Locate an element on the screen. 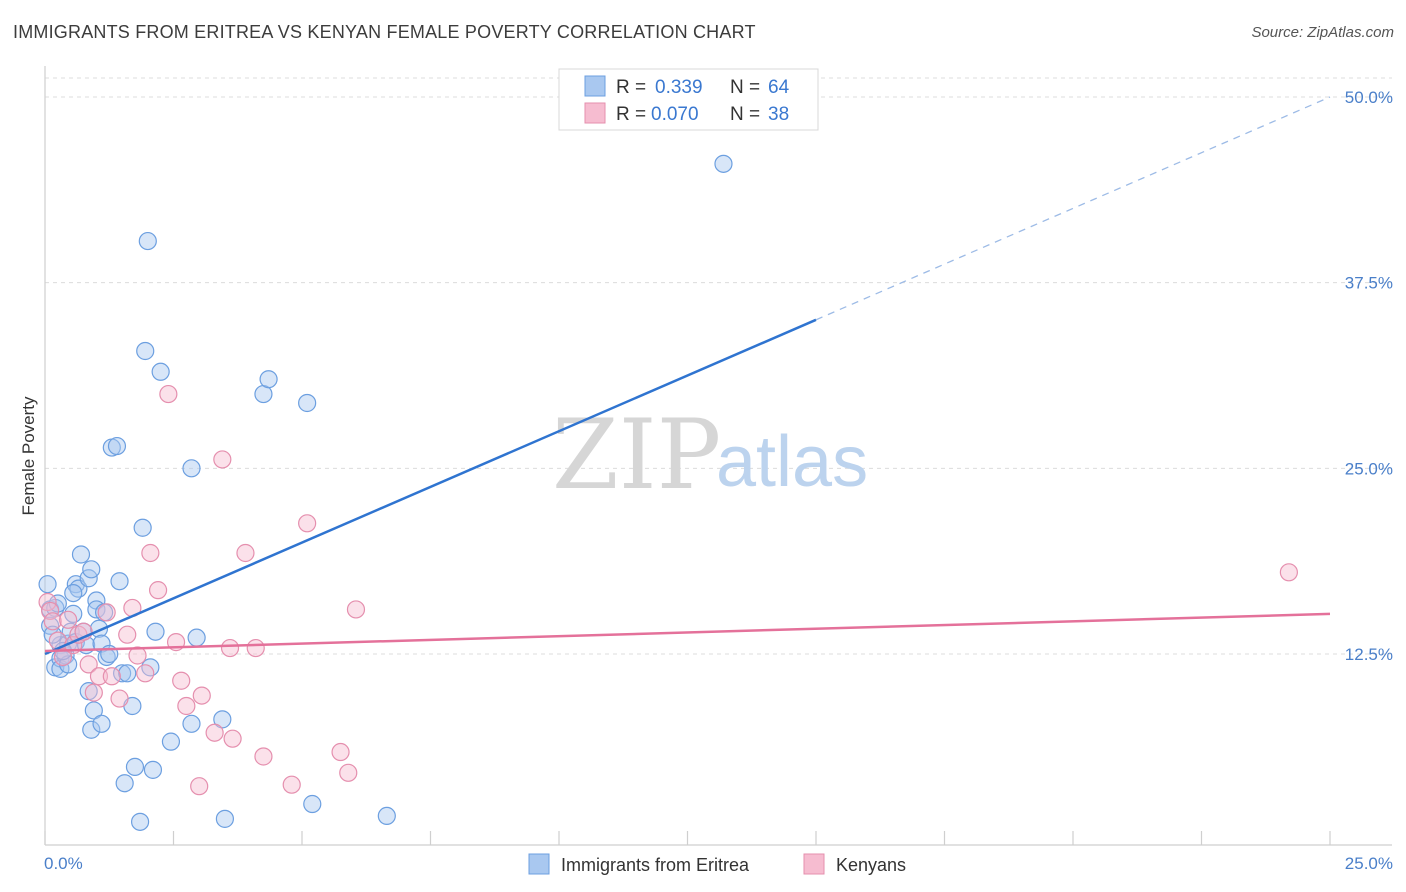  y-tick-label-1: 25.0% is located at coordinates (1369, 468).